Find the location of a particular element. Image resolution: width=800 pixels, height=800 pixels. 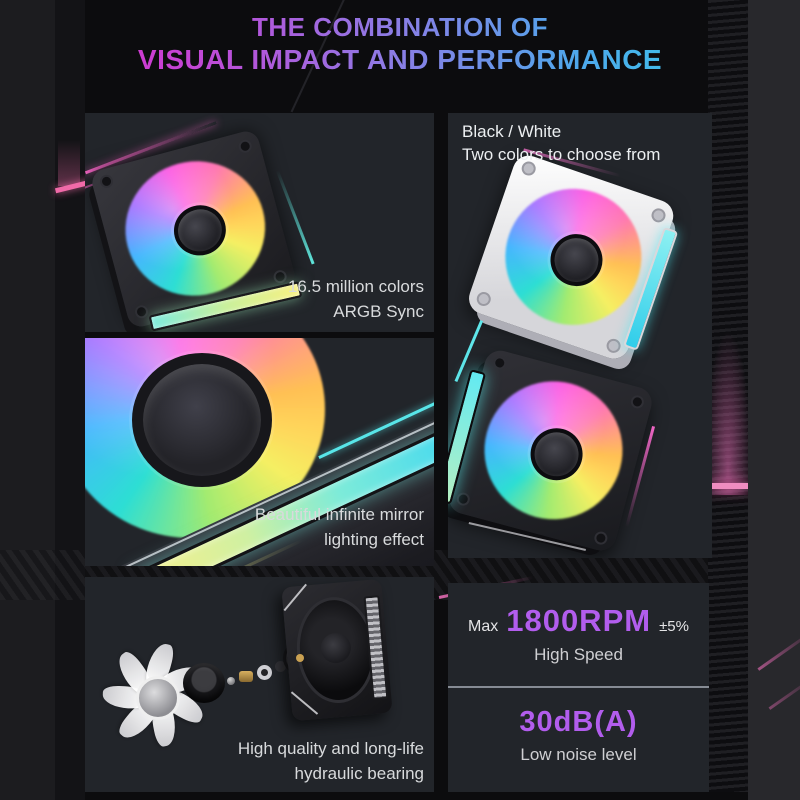

impeller-hub is located at coordinates (158, 698).